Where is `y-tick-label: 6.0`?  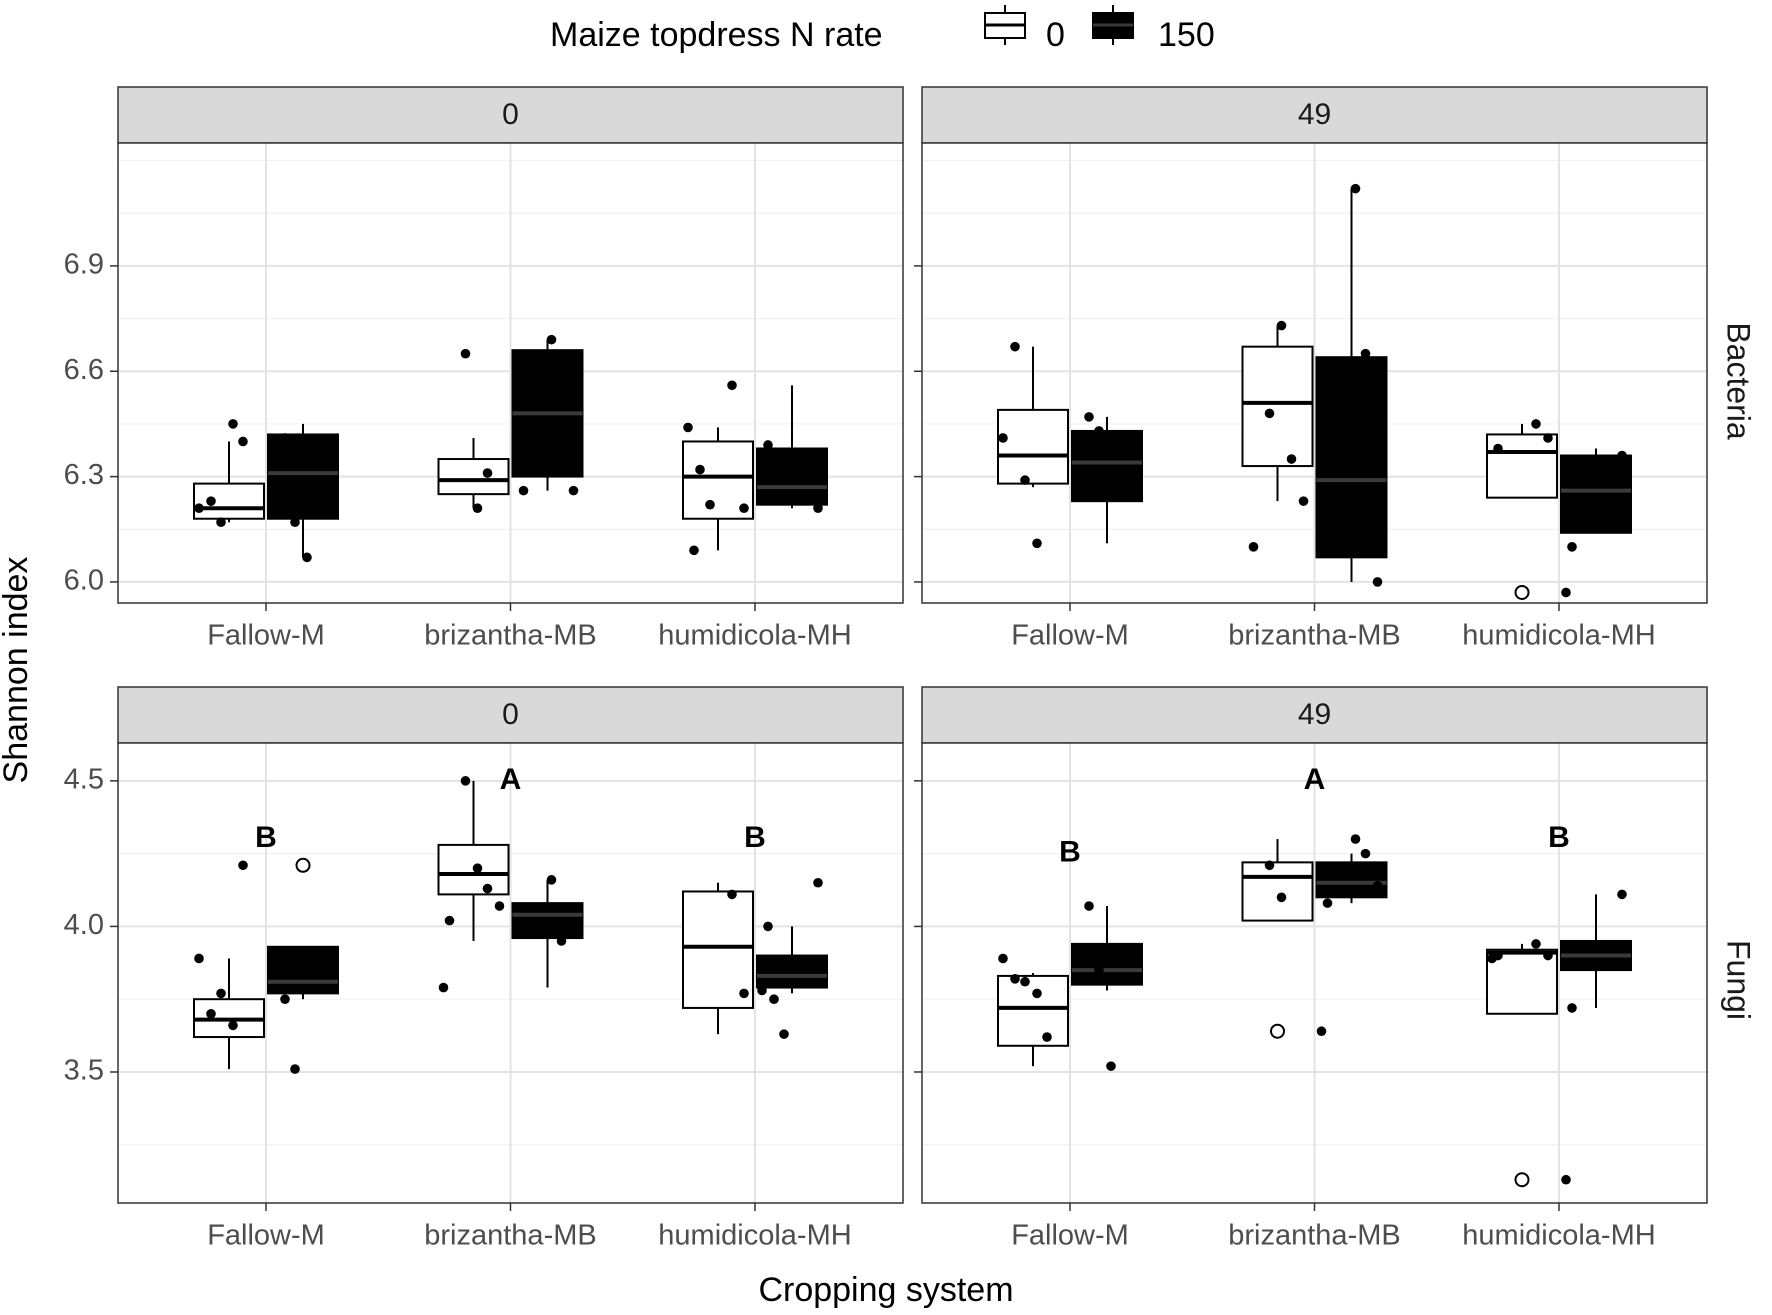 y-tick-label: 6.0 is located at coordinates (84, 581).